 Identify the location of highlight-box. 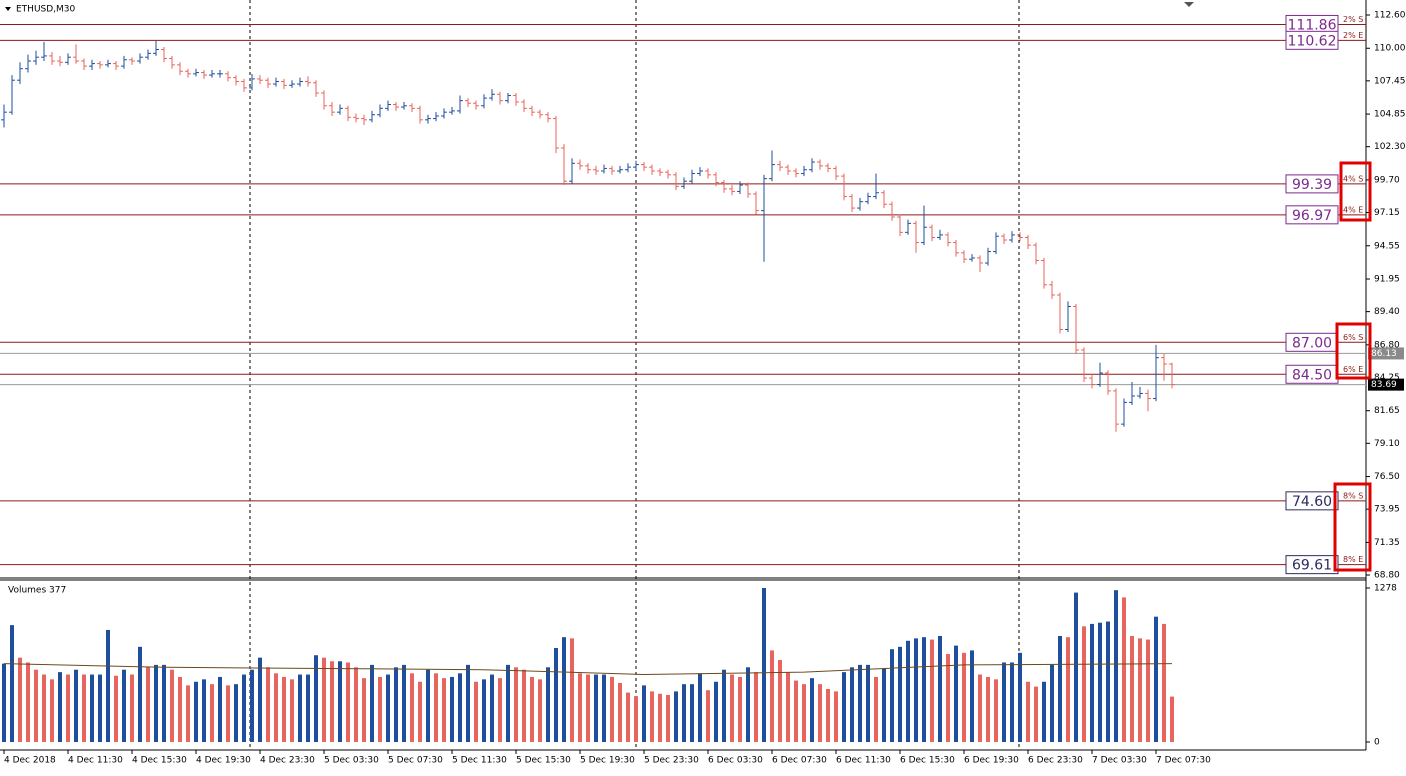
(1352, 527).